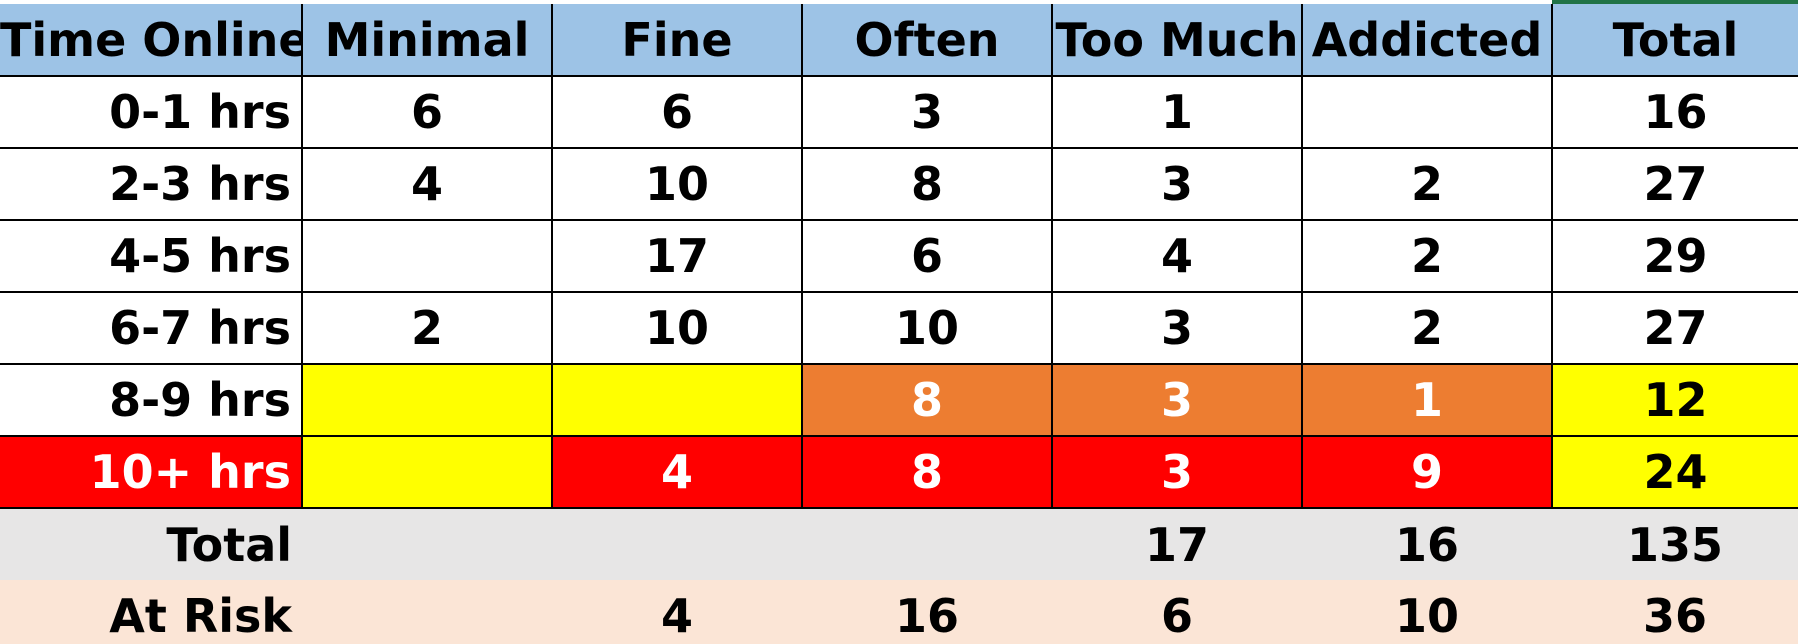 The height and width of the screenshot is (644, 1798). Describe the element at coordinates (1177, 544) in the screenshot. I see `cell-too-much: 17` at that location.